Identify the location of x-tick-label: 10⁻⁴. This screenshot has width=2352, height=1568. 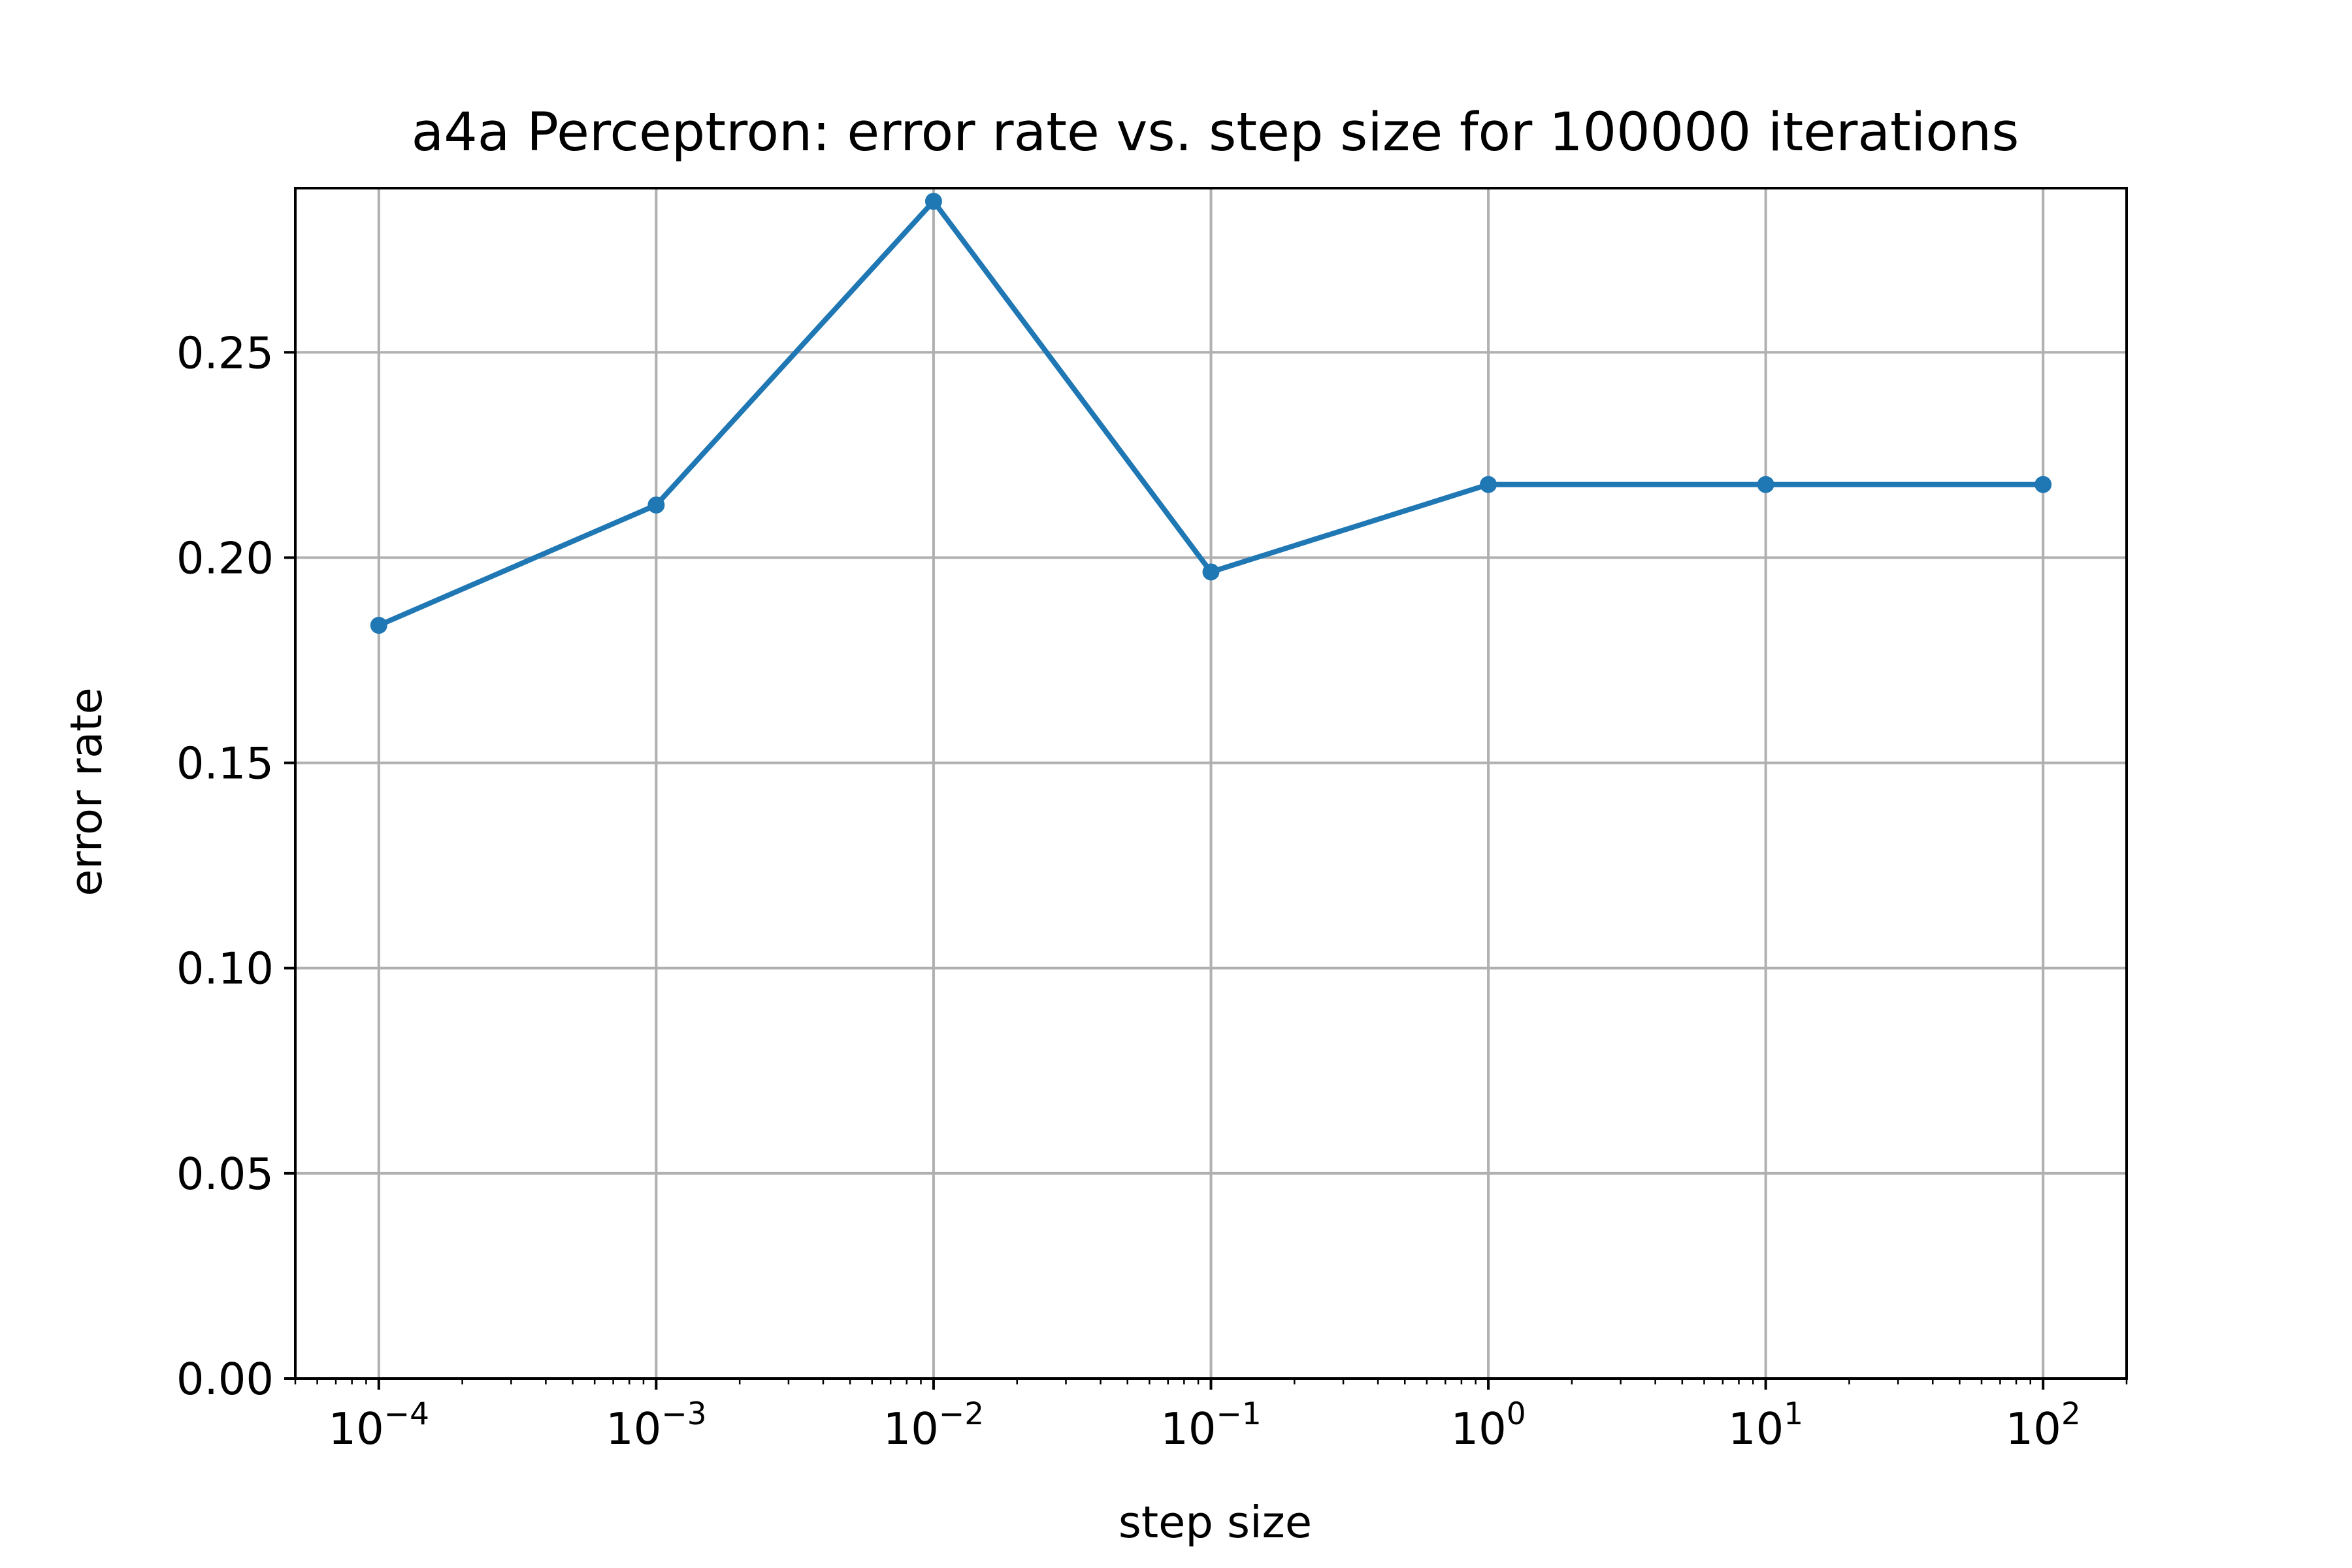
(379, 1425).